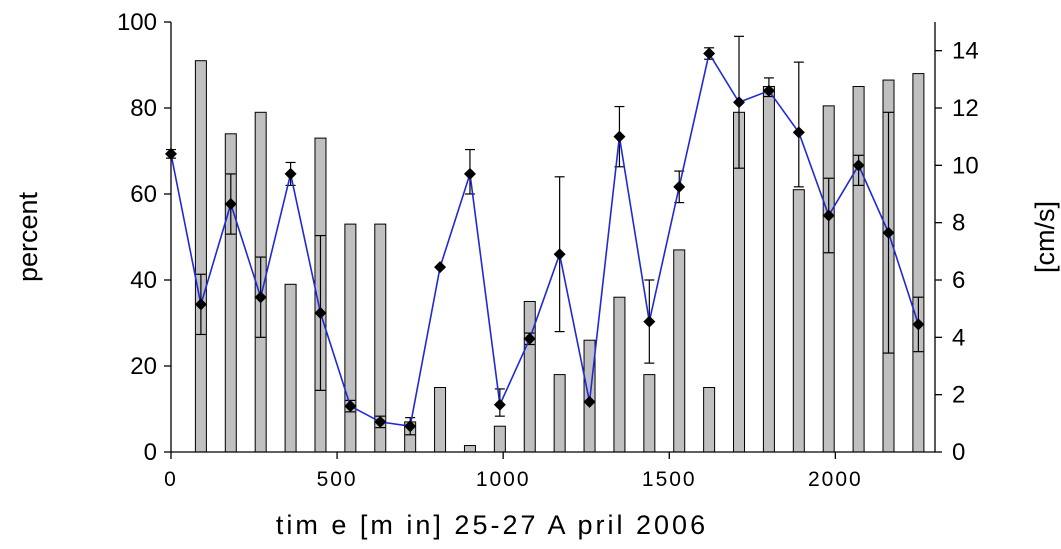 The image size is (1061, 549). What do you see at coordinates (492, 525) in the screenshot?
I see `x-axis-title: tim e [m in] 25-27 A pril 2006` at bounding box center [492, 525].